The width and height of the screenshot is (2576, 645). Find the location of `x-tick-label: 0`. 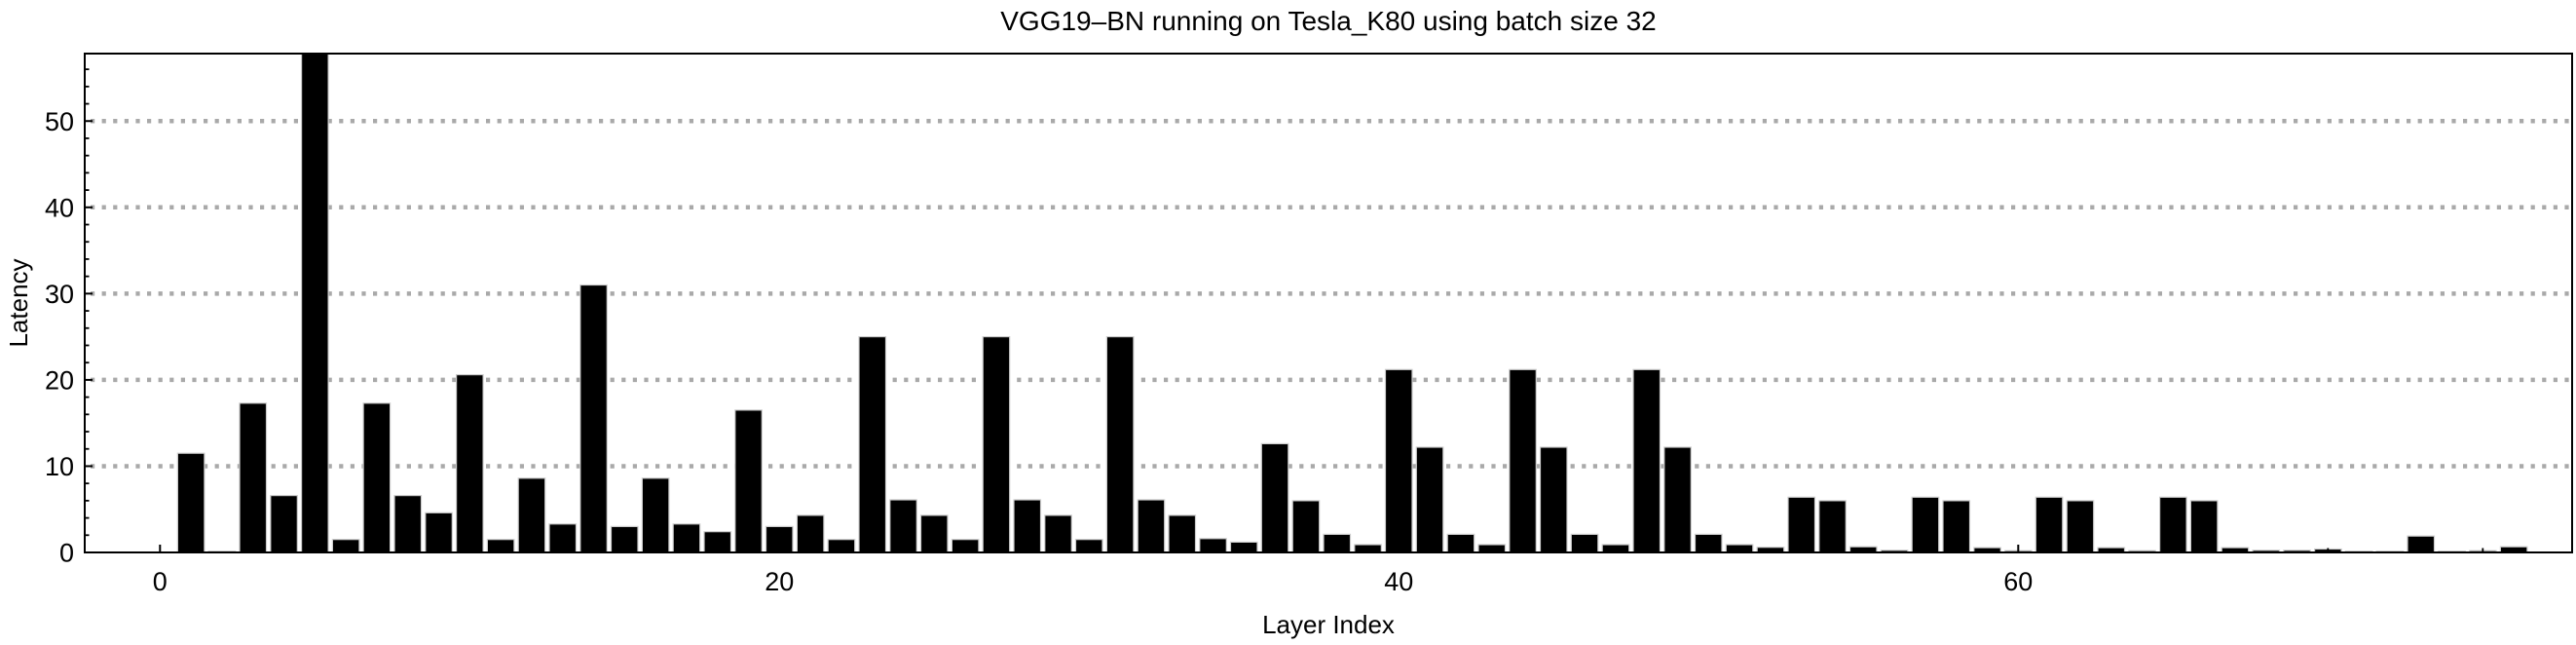

x-tick-label: 0 is located at coordinates (160, 581).